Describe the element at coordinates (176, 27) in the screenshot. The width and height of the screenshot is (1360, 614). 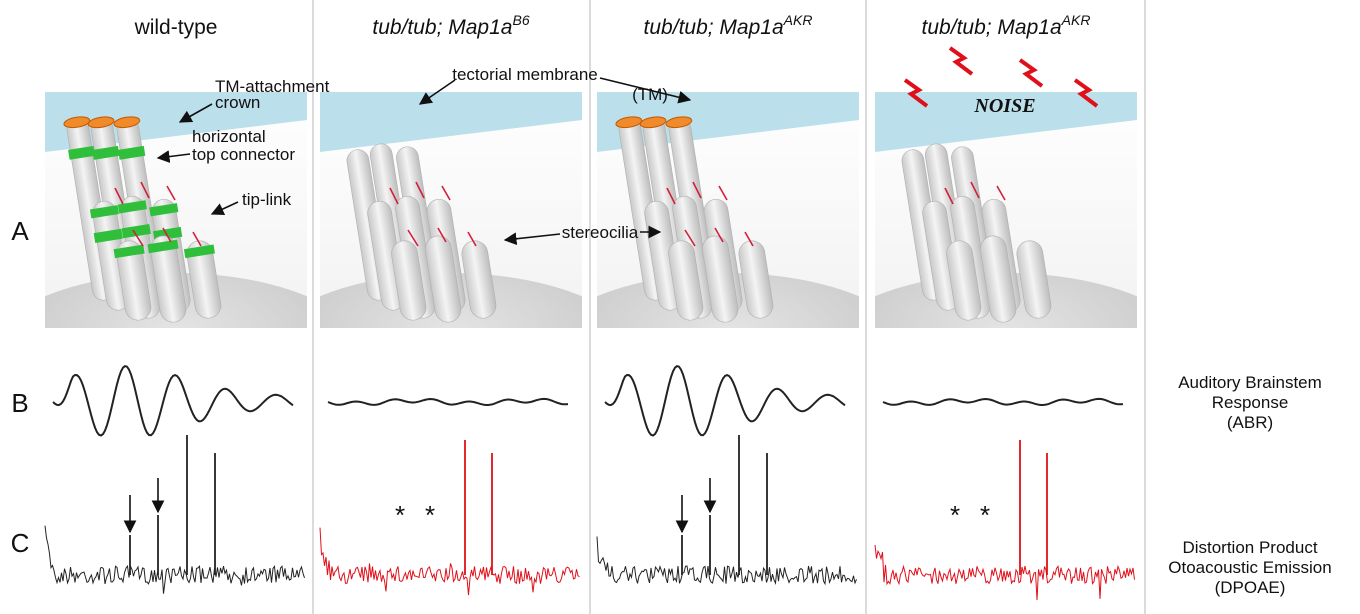
I see `title-main: wild-type` at that location.